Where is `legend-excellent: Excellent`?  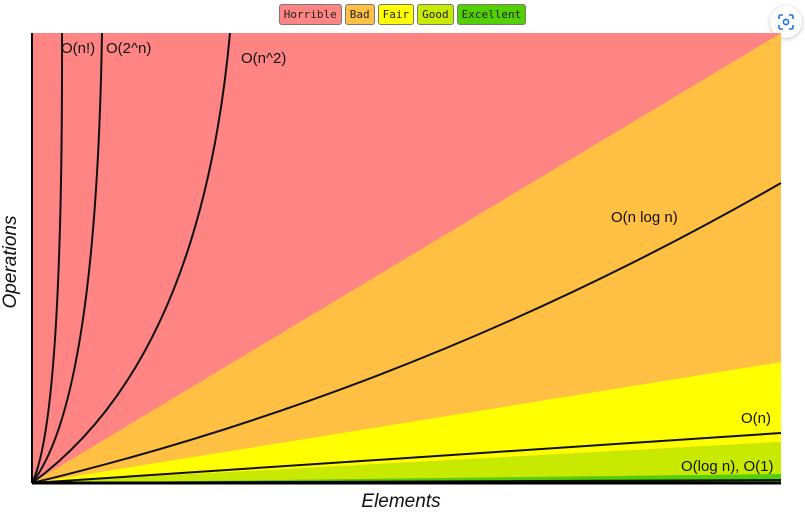 legend-excellent: Excellent is located at coordinates (491, 14).